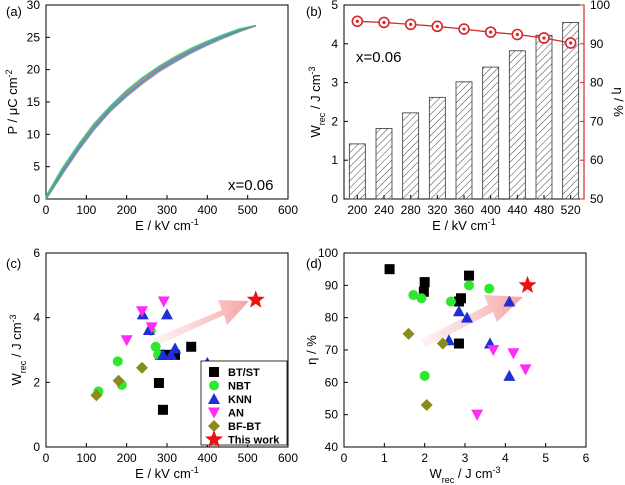  Describe the element at coordinates (332, 318) in the screenshot. I see `y-tick-label: 80` at that location.